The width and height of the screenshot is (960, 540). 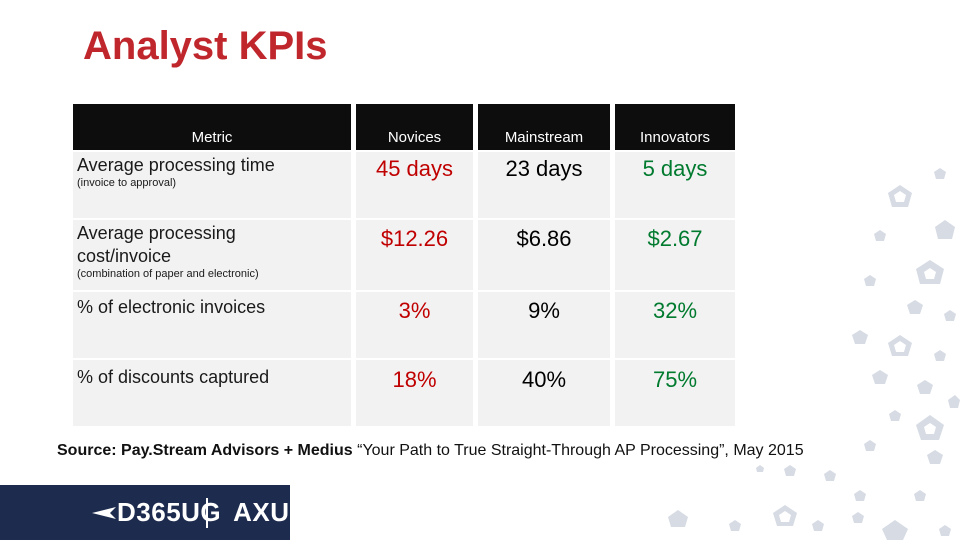 What do you see at coordinates (156, 233) in the screenshot?
I see `metric-label-line1: Average processing` at bounding box center [156, 233].